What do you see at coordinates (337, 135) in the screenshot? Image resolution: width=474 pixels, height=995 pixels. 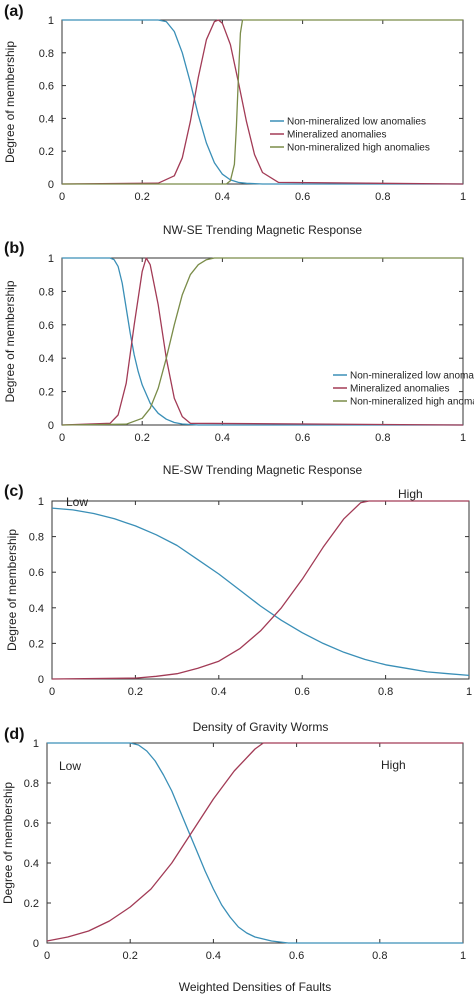 I see `panel-a-legend-entry: Mineralized anomalies` at bounding box center [337, 135].